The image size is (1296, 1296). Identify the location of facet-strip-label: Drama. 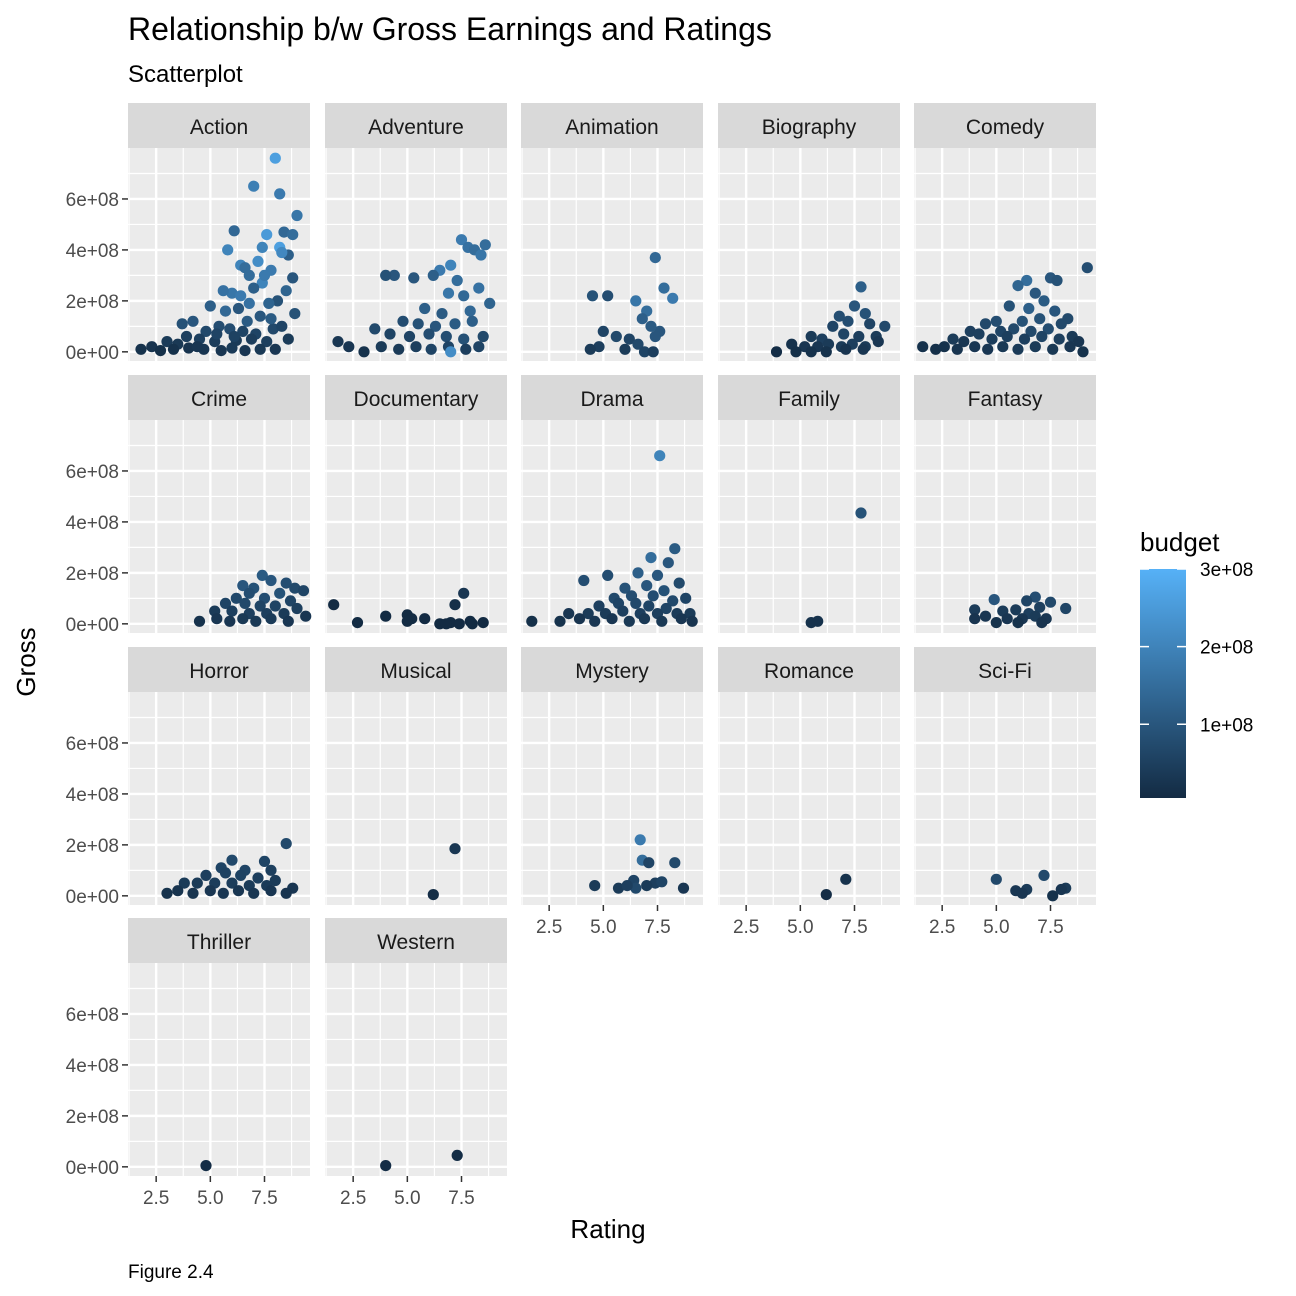
(611, 399).